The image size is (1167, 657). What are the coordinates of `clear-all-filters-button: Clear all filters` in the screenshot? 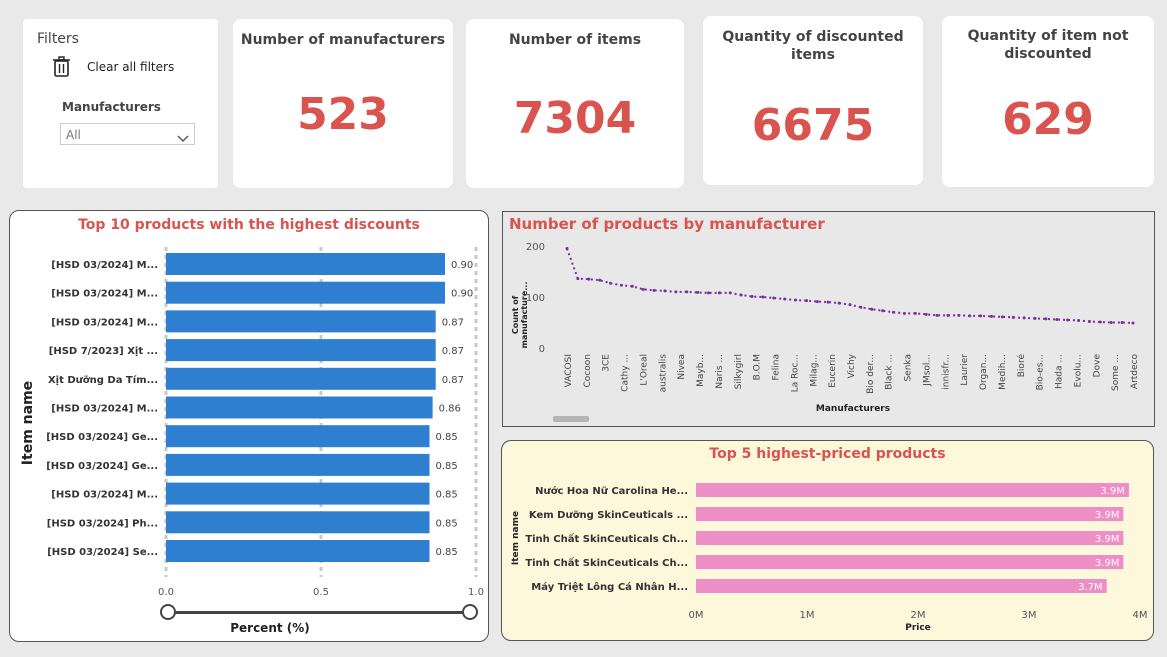 It's located at (126, 67).